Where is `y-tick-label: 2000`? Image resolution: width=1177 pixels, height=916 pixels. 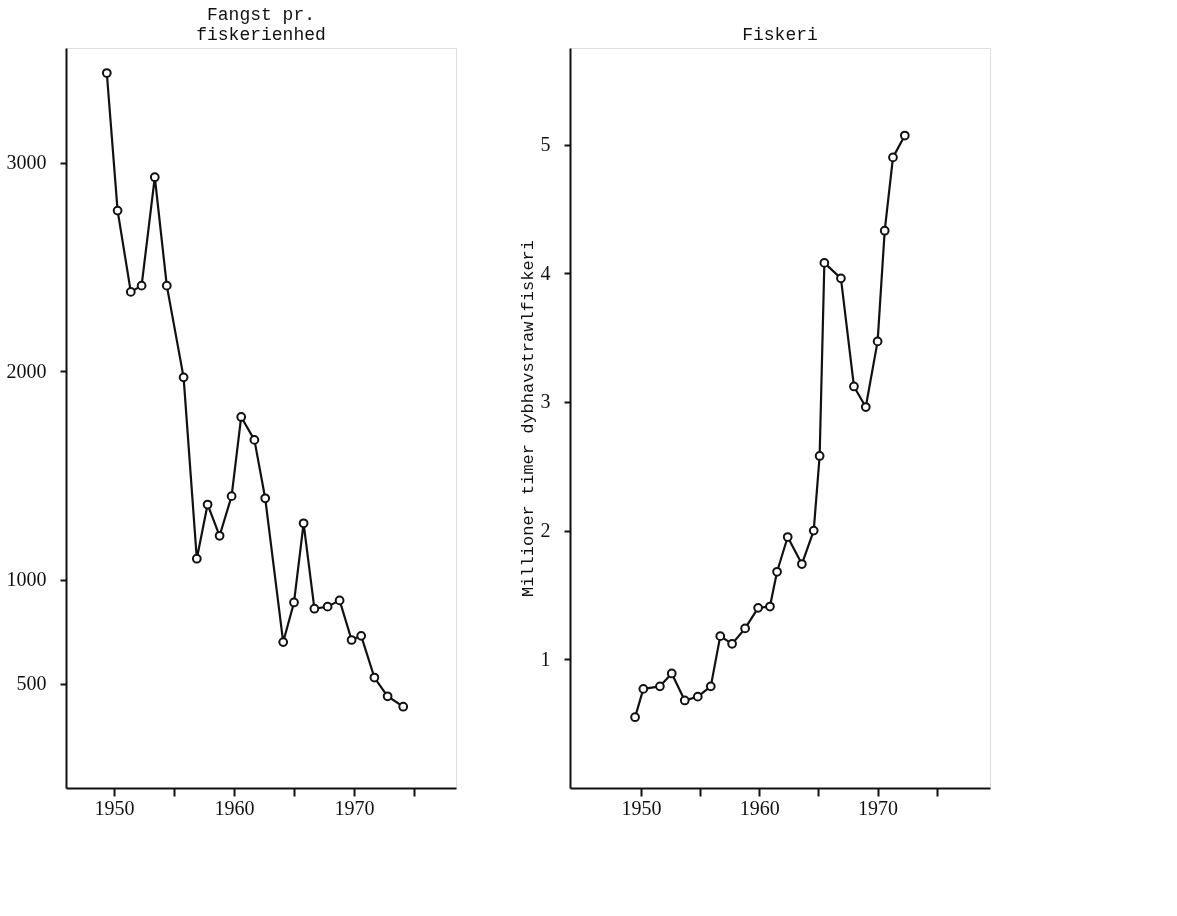 y-tick-label: 2000 is located at coordinates (26, 370).